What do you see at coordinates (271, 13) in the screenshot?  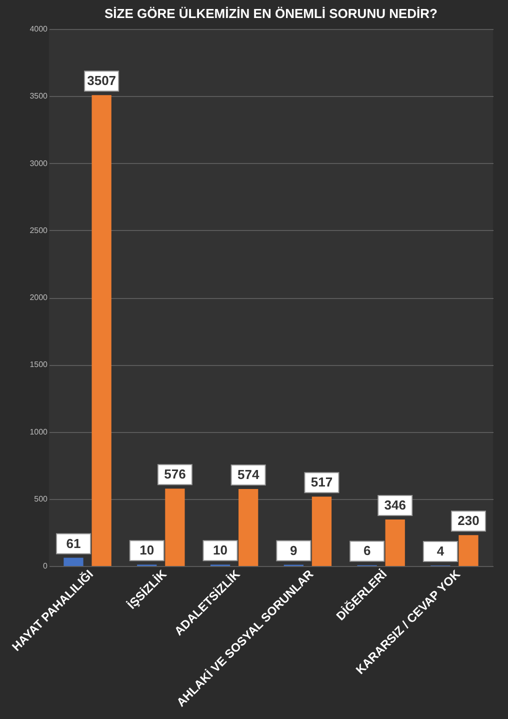 I see `chart-title: SİZE GÖRE ÜLKEMİZİN EN ÖNEMLİ SORUNU NEDİR?` at bounding box center [271, 13].